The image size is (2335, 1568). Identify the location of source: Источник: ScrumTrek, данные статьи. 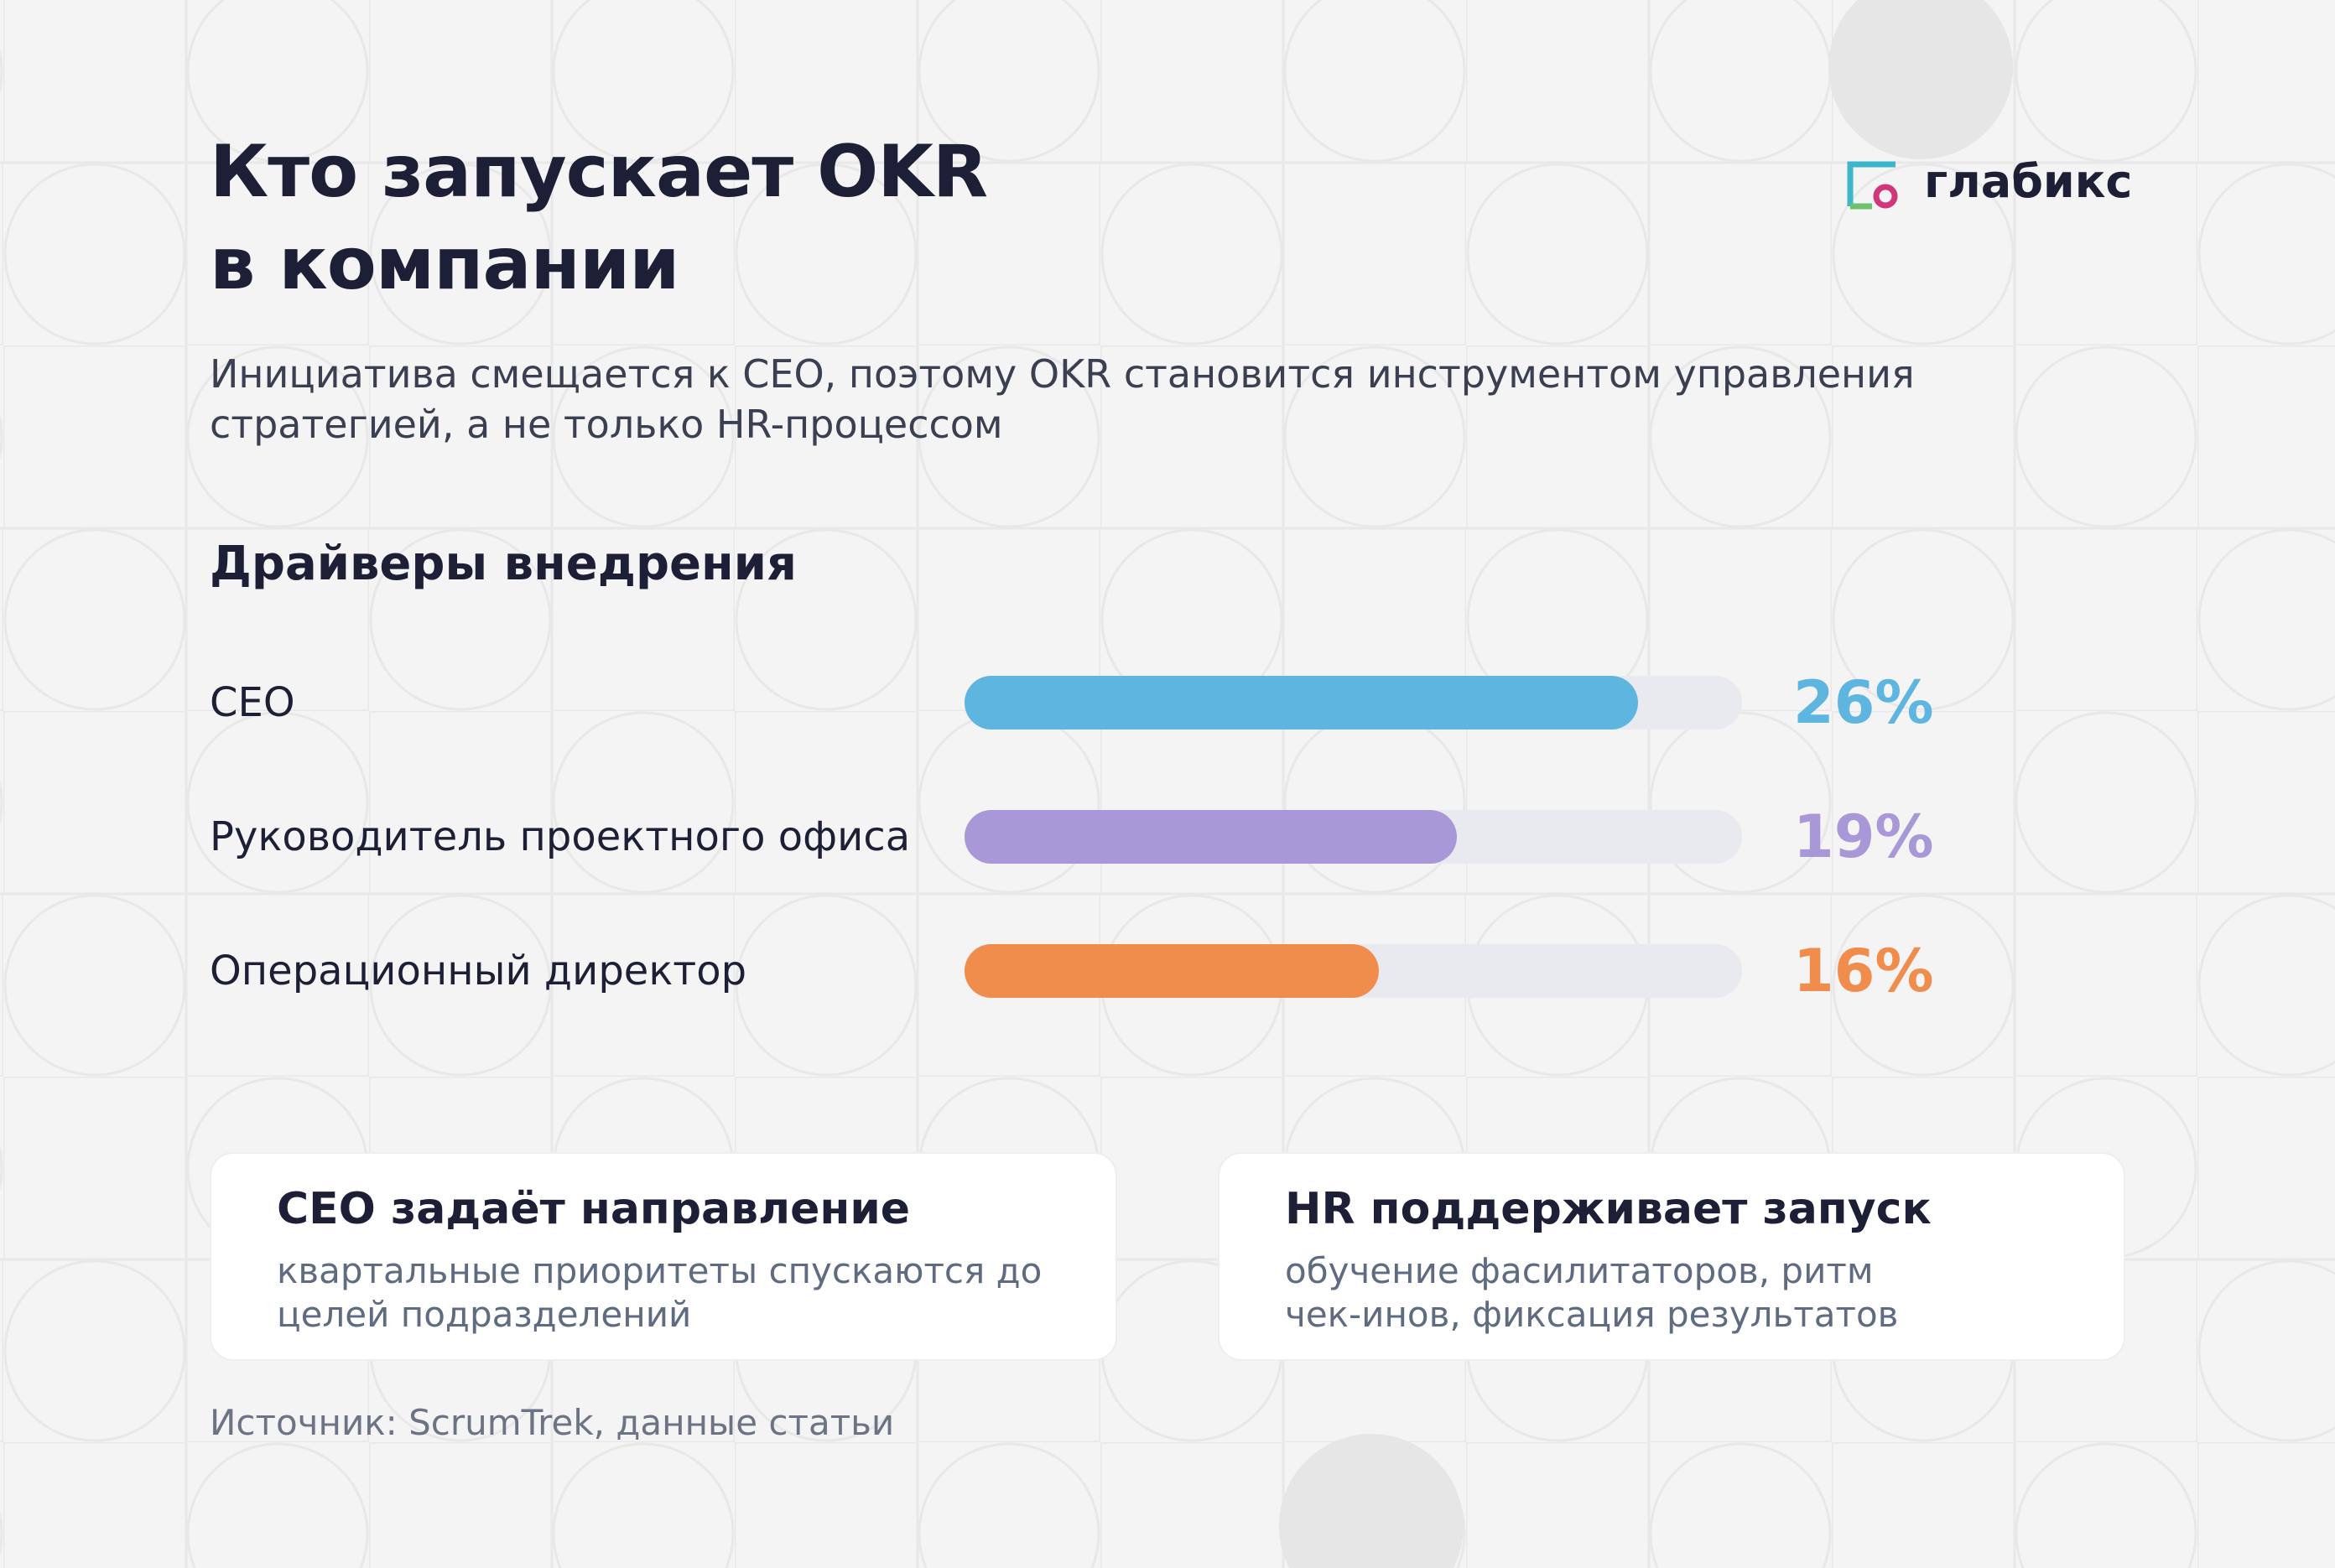
(552, 1422).